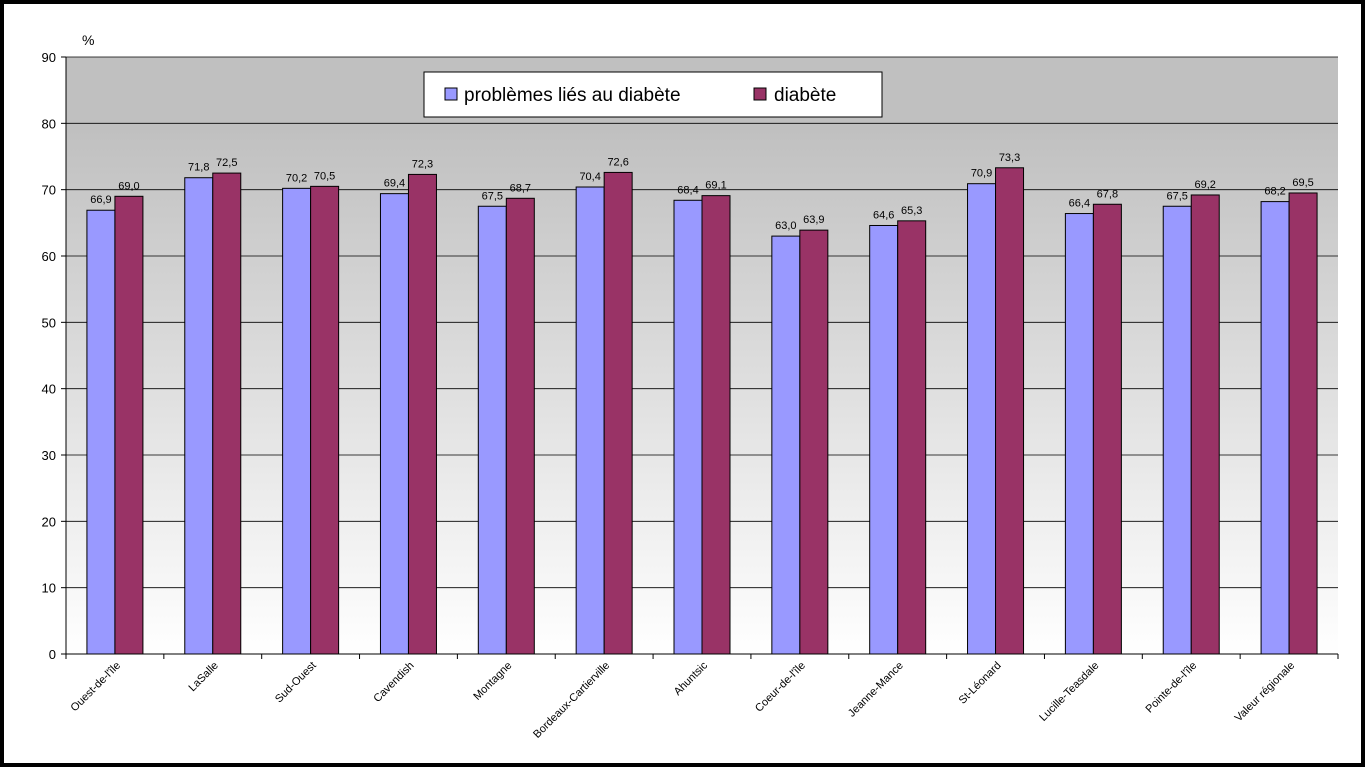 This screenshot has width=1365, height=771. I want to click on x-category-label: LaSalle, so click(203, 677).